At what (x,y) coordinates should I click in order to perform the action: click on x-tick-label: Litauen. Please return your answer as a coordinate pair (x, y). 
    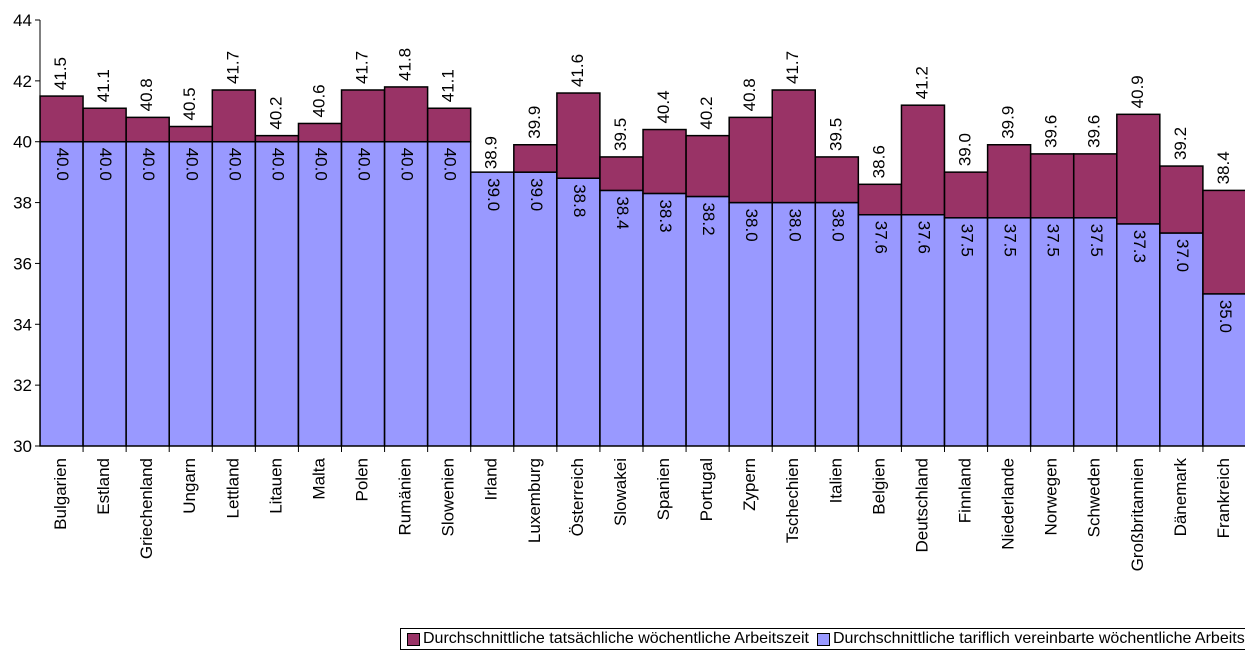
    Looking at the image, I should click on (275, 486).